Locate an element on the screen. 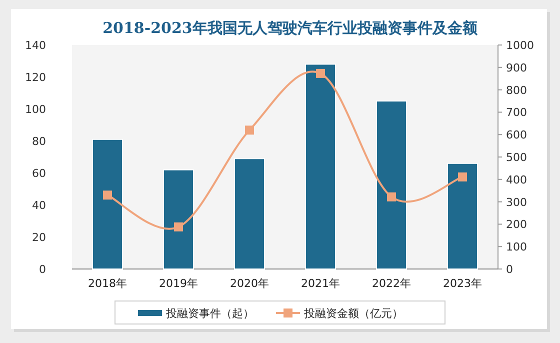  y-tick-label: 100 is located at coordinates (35, 109).